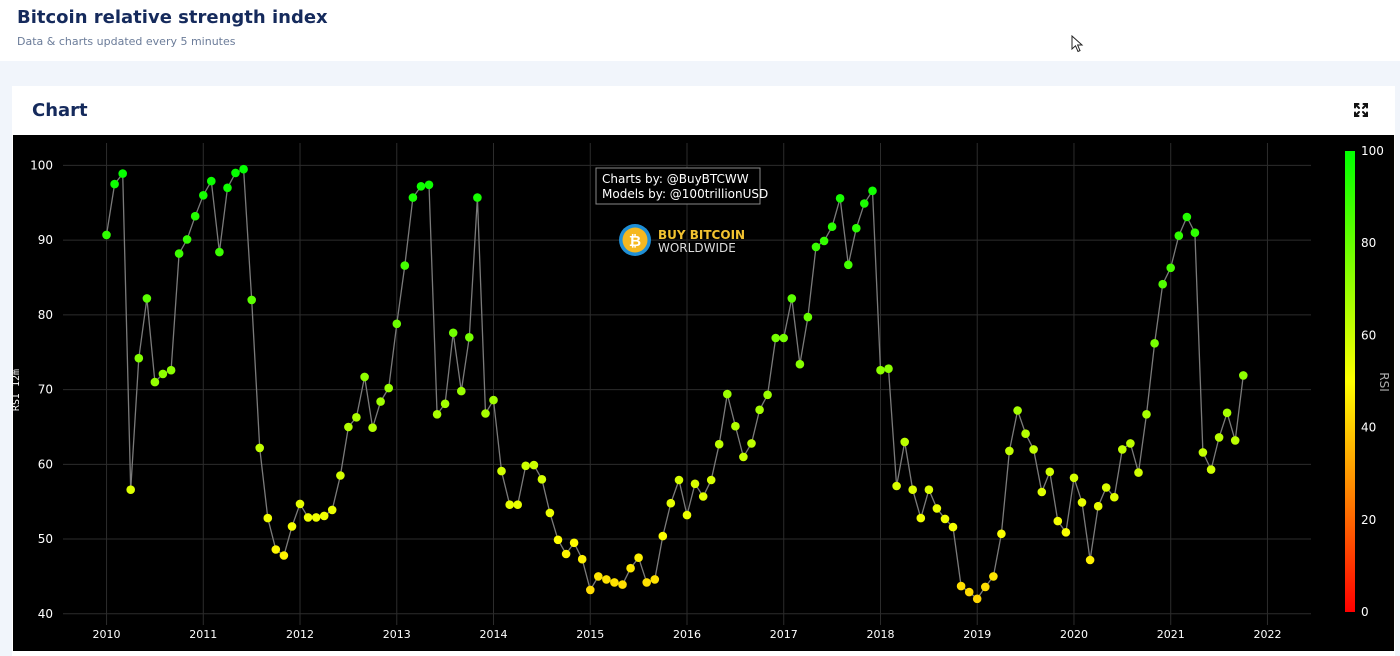  Describe the element at coordinates (45, 315) in the screenshot. I see `y-tick-label: 80` at that location.